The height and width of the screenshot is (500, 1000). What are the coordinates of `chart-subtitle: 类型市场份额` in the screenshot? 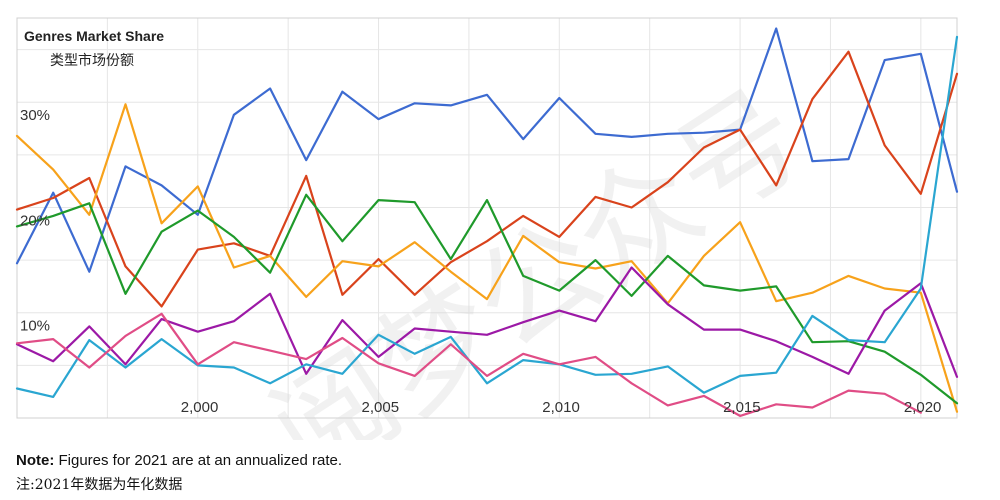 It's located at (92, 61).